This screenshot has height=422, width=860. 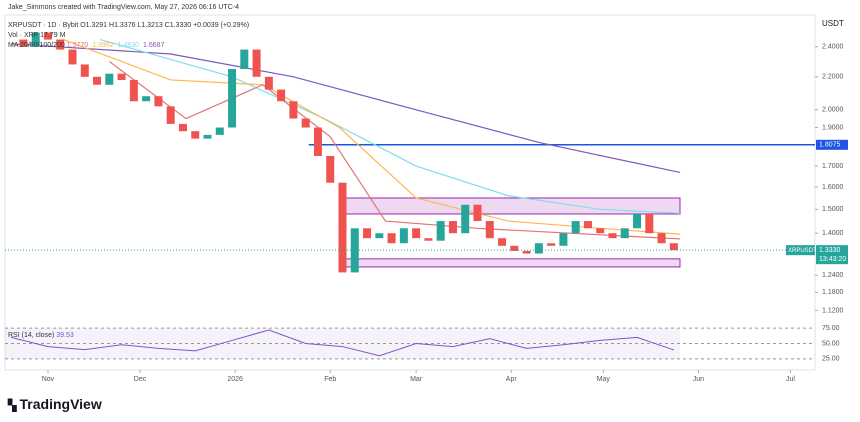 I want to click on rsi-tick-label: 25.00, so click(x=831, y=359).